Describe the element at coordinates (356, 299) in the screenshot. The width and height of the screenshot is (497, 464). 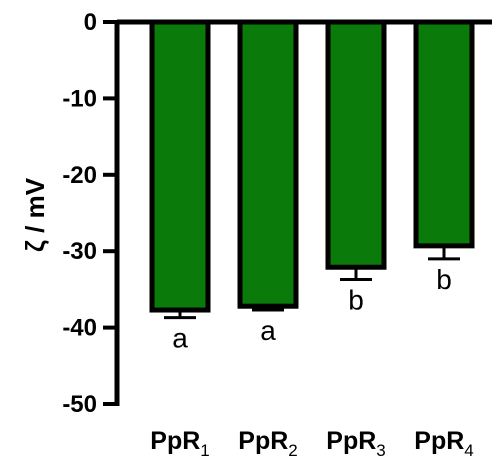
I see `significance-label-3: b` at that location.